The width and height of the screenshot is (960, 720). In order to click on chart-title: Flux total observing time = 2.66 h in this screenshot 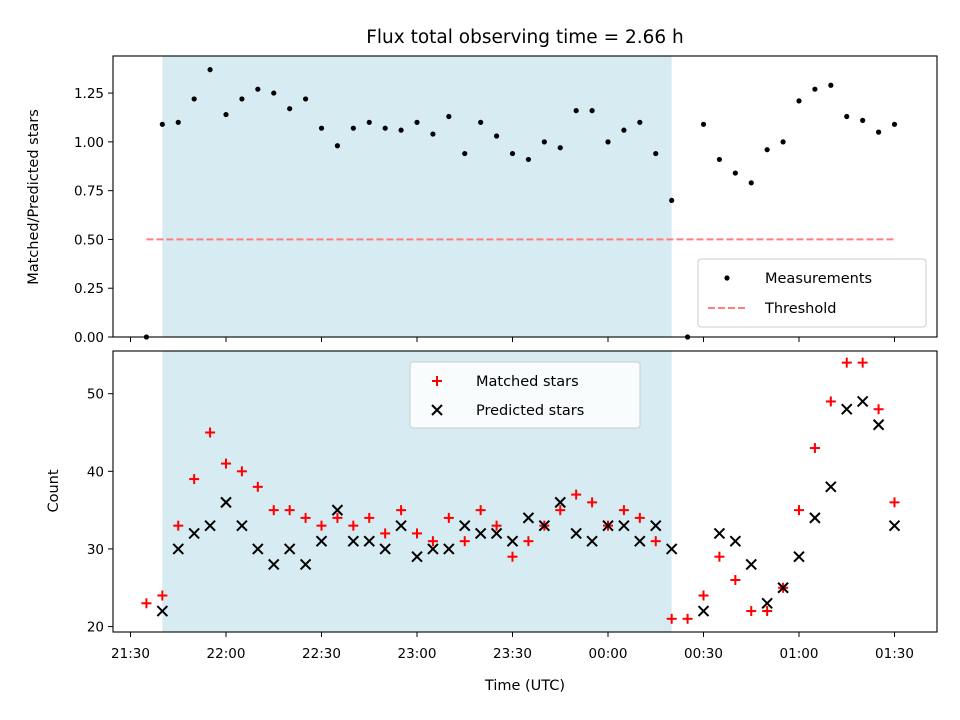, I will do `click(525, 37)`.